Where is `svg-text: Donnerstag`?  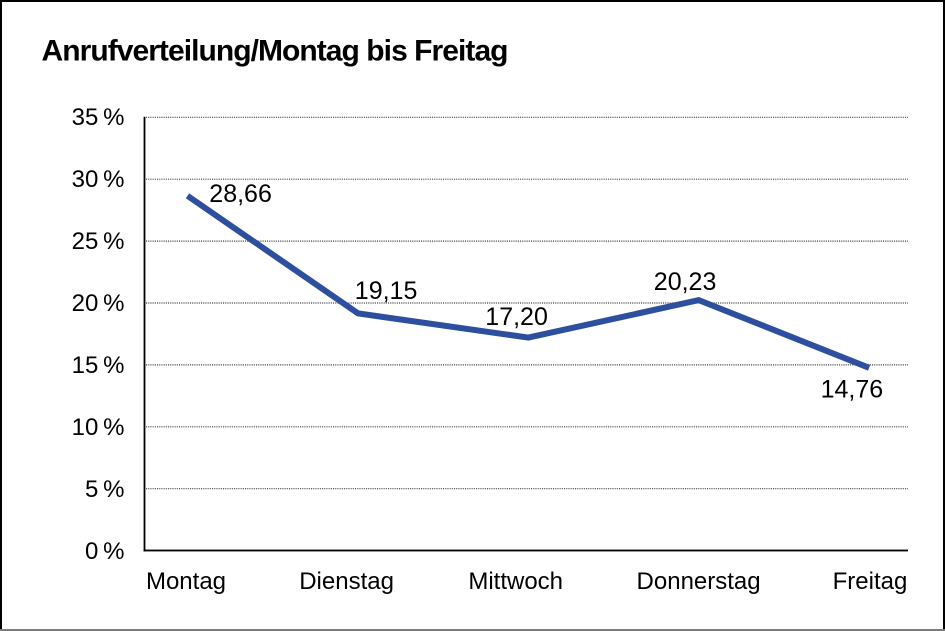
svg-text: Donnerstag is located at coordinates (699, 581).